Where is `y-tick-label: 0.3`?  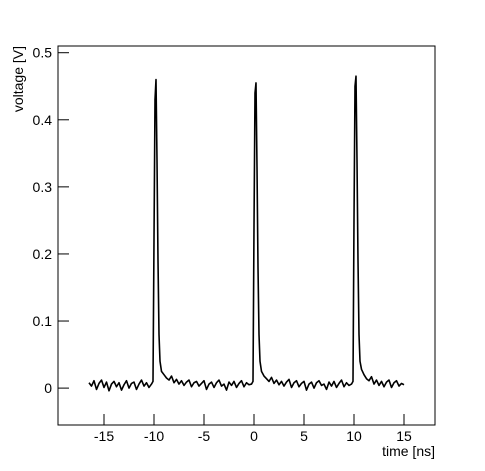
y-tick-label: 0.3 is located at coordinates (43, 187).